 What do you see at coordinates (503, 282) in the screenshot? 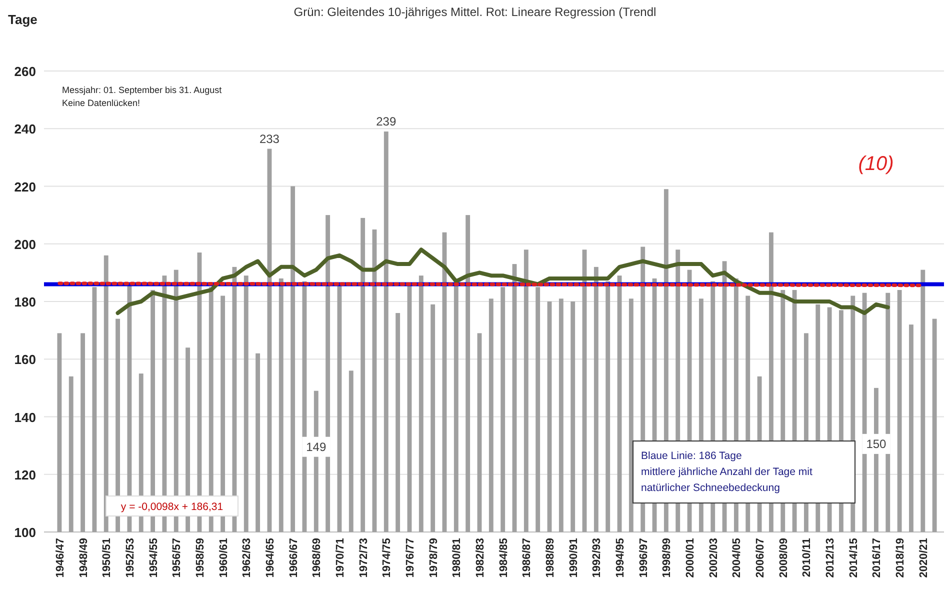
I see `line-series` at bounding box center [503, 282].